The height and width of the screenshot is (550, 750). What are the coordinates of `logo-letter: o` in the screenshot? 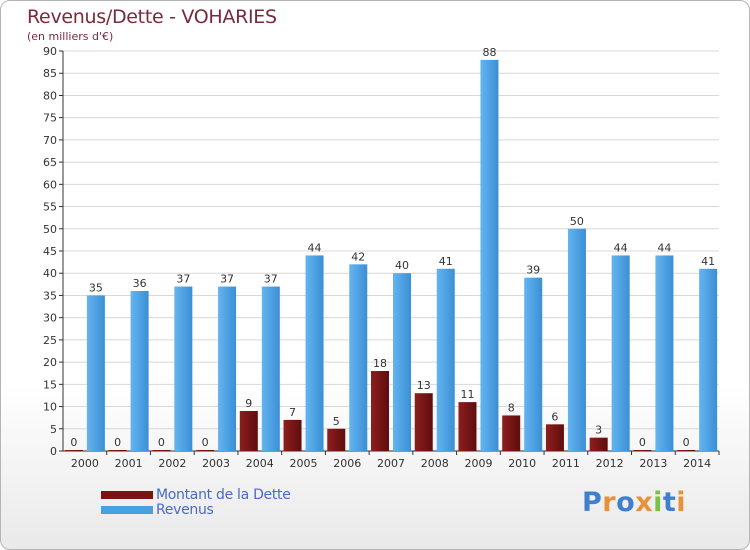 It's located at (626, 502).